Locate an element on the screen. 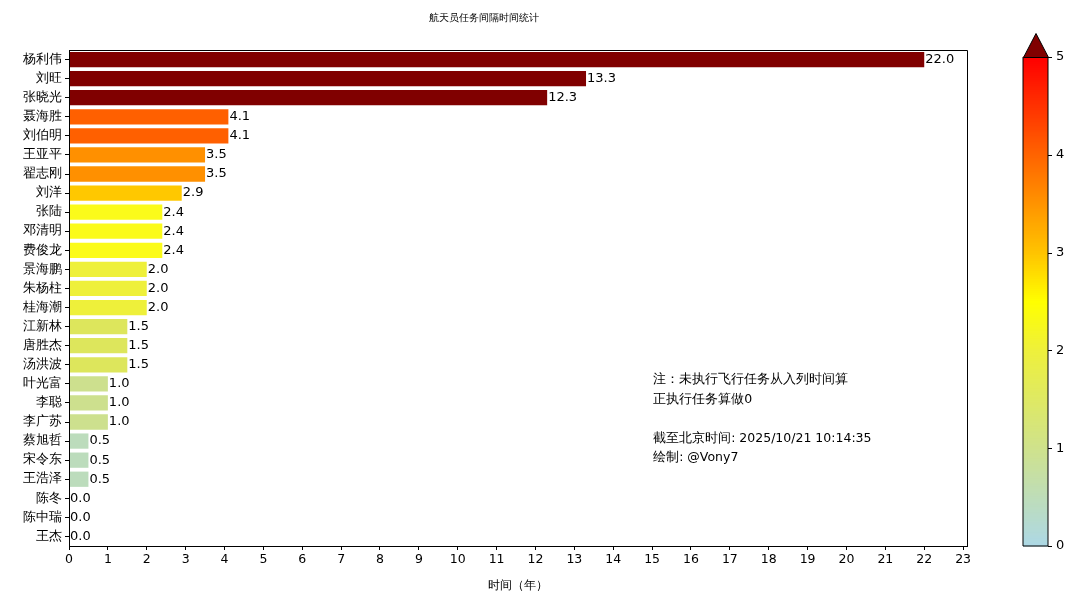  annotation: 绘制: @Vony7 is located at coordinates (696, 457).